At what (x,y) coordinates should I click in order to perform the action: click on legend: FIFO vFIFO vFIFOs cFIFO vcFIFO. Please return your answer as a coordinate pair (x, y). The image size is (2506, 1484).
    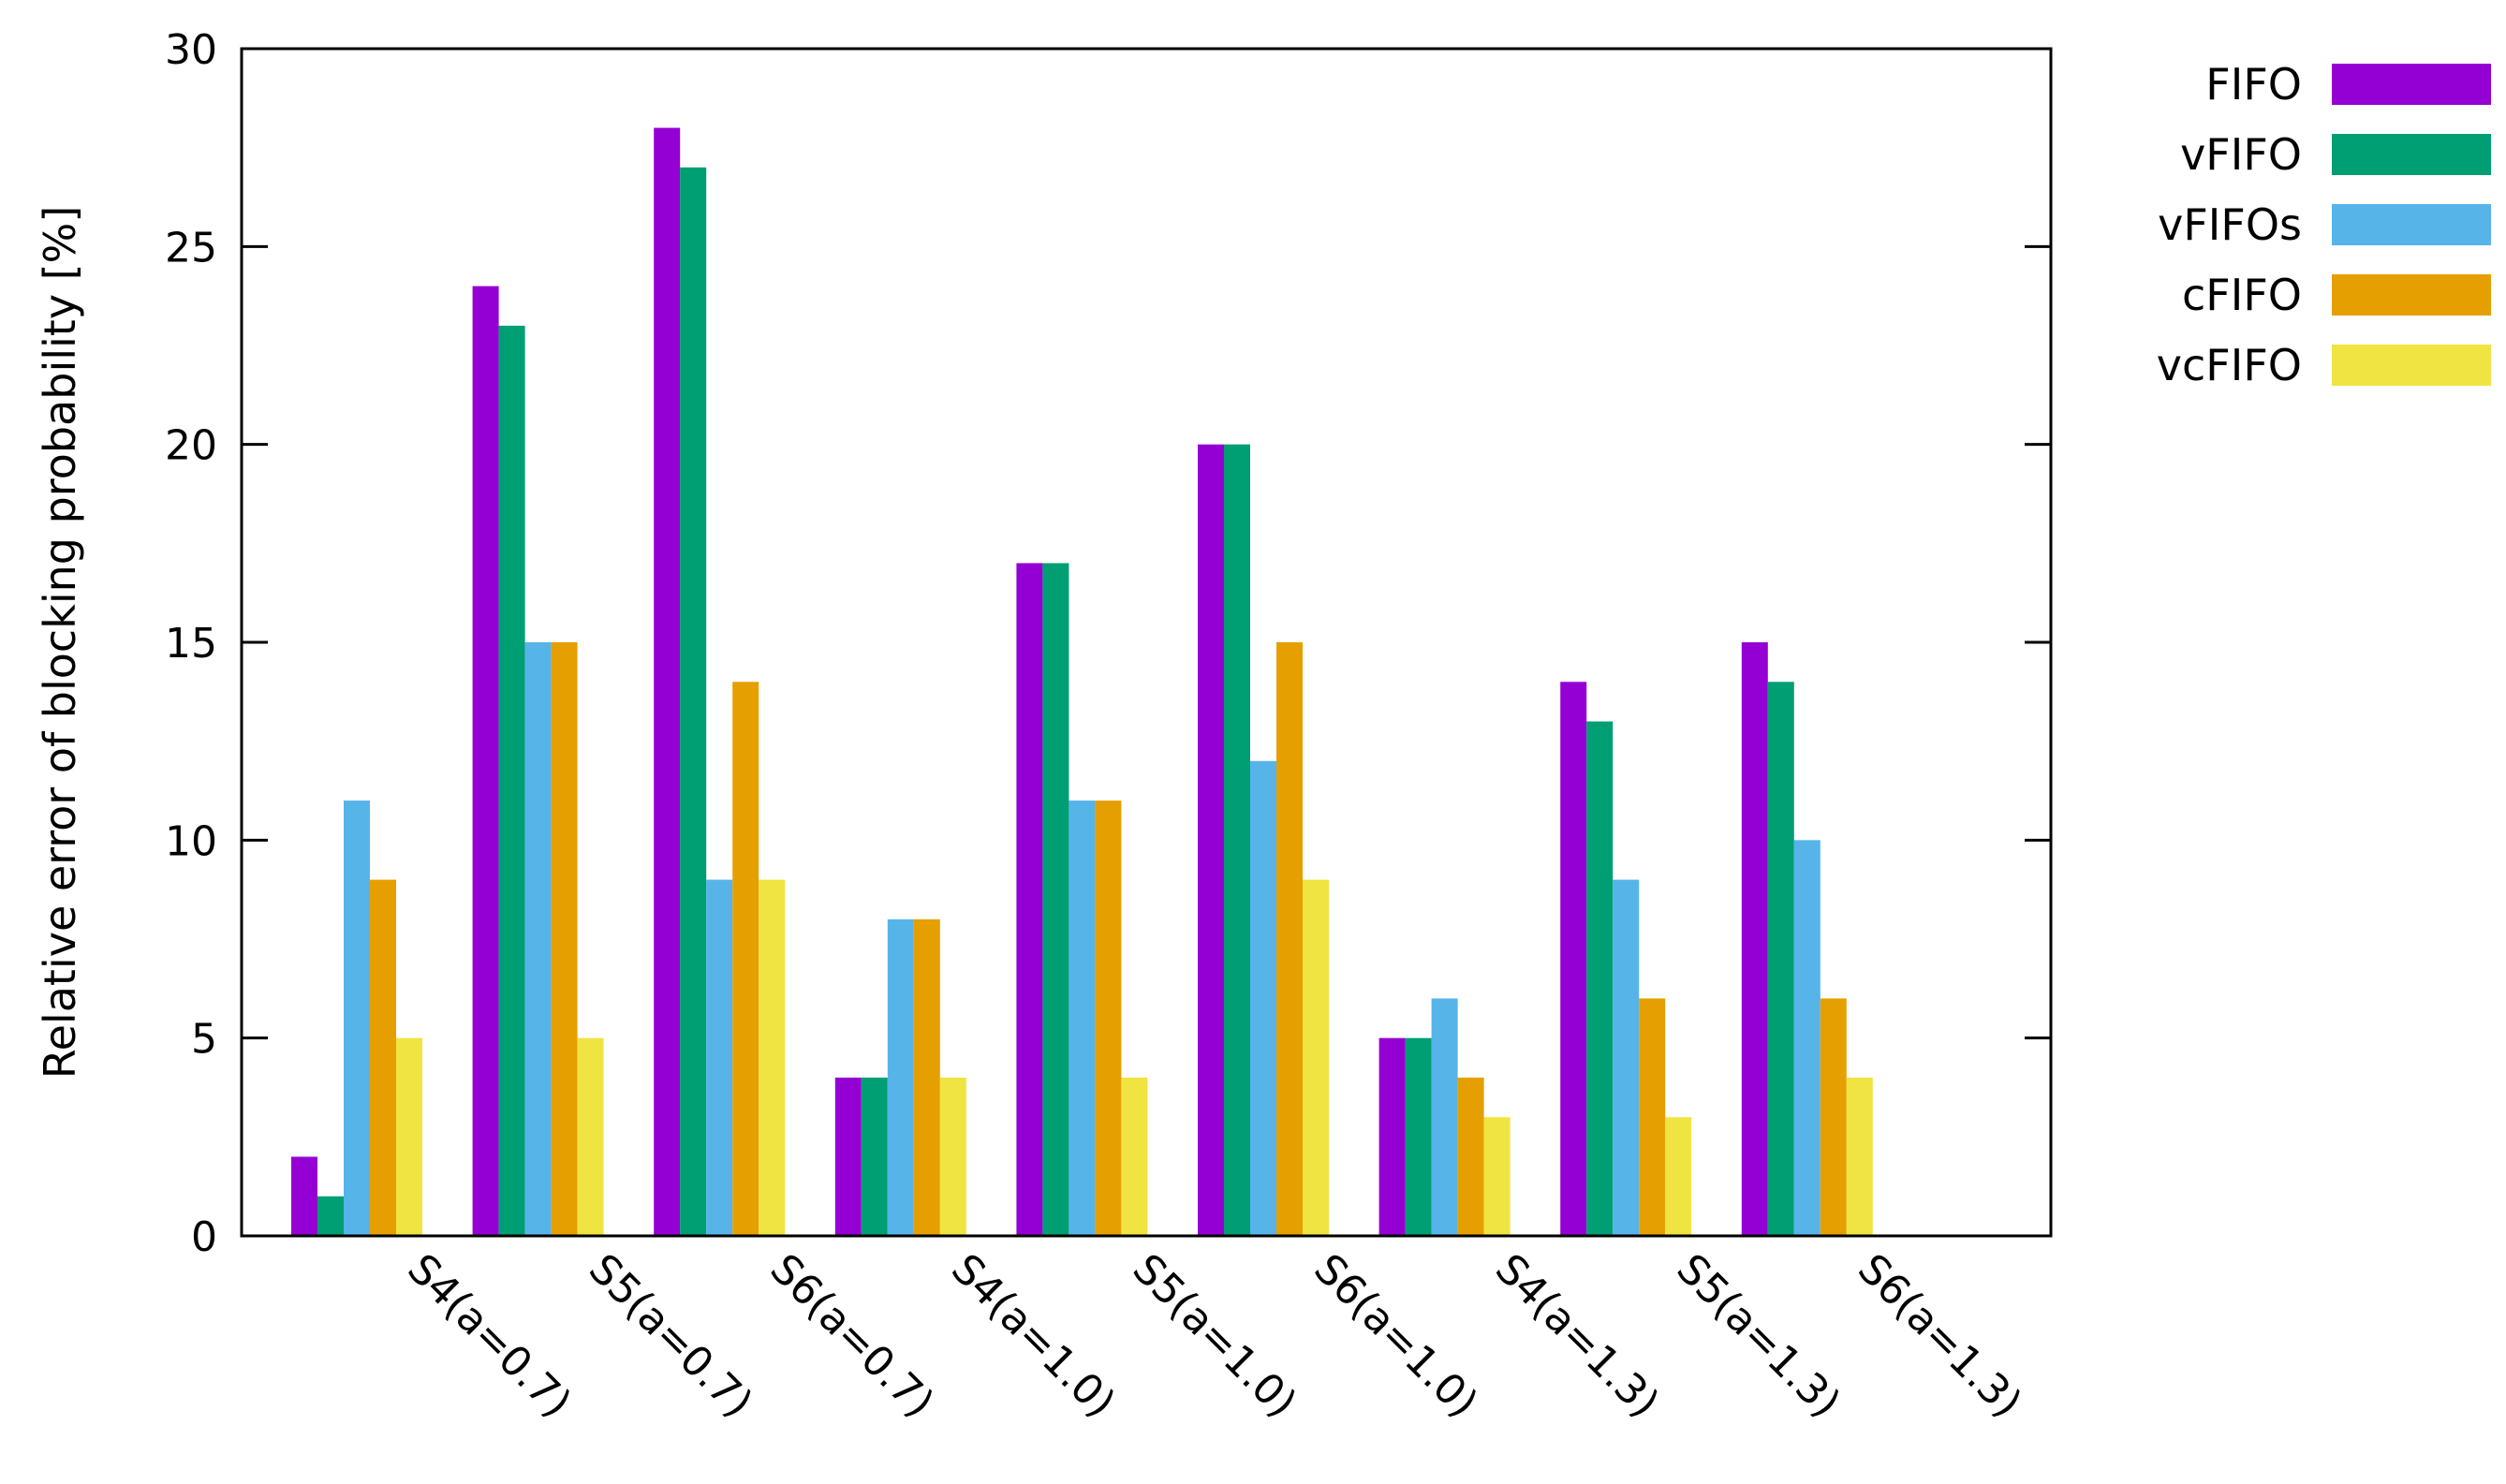
    Looking at the image, I should click on (2324, 224).